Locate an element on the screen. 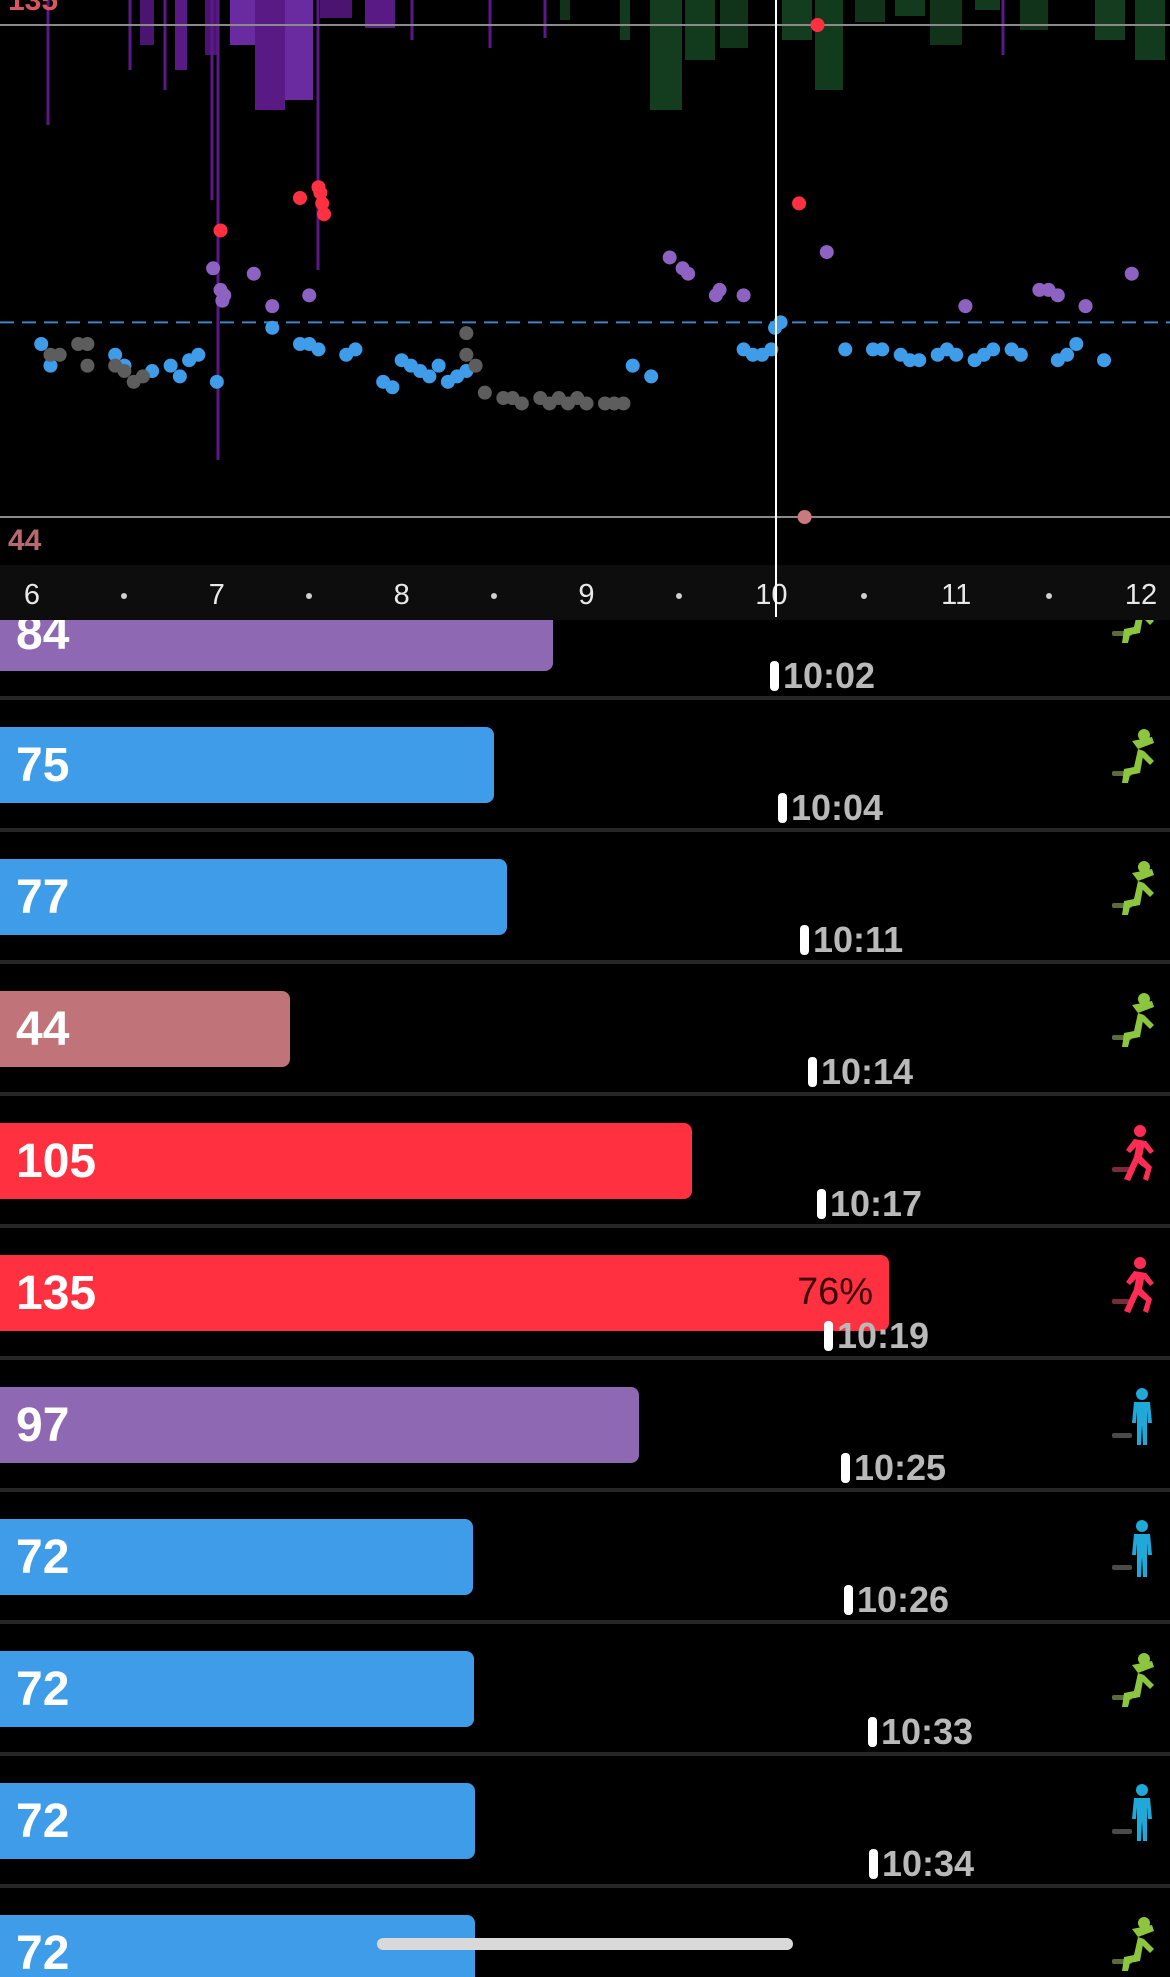  reading-row: 72 10:33 is located at coordinates (585, 1717).